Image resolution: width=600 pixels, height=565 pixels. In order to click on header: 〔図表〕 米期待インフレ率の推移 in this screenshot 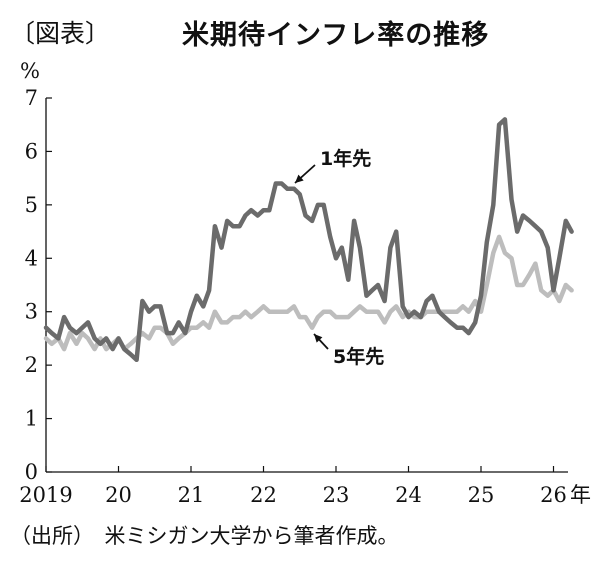, I will do `click(300, 30)`.